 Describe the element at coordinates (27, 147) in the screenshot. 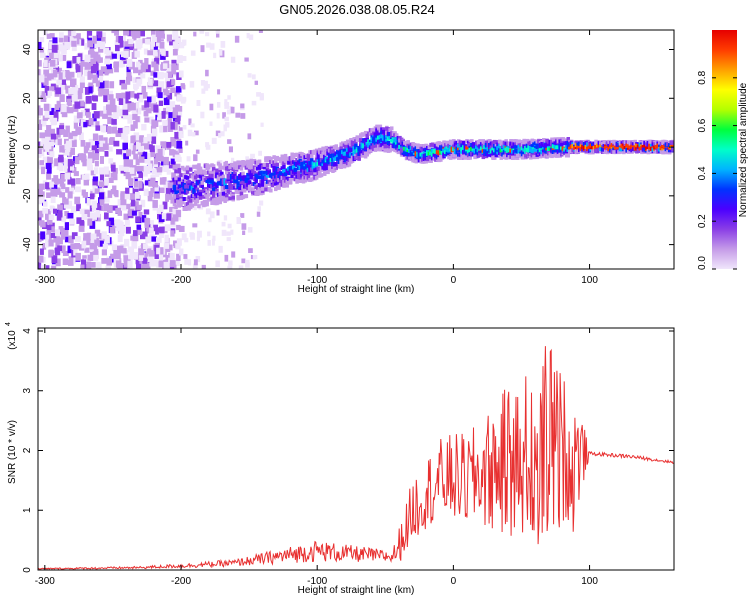

I see `y-tick-label: 0` at that location.